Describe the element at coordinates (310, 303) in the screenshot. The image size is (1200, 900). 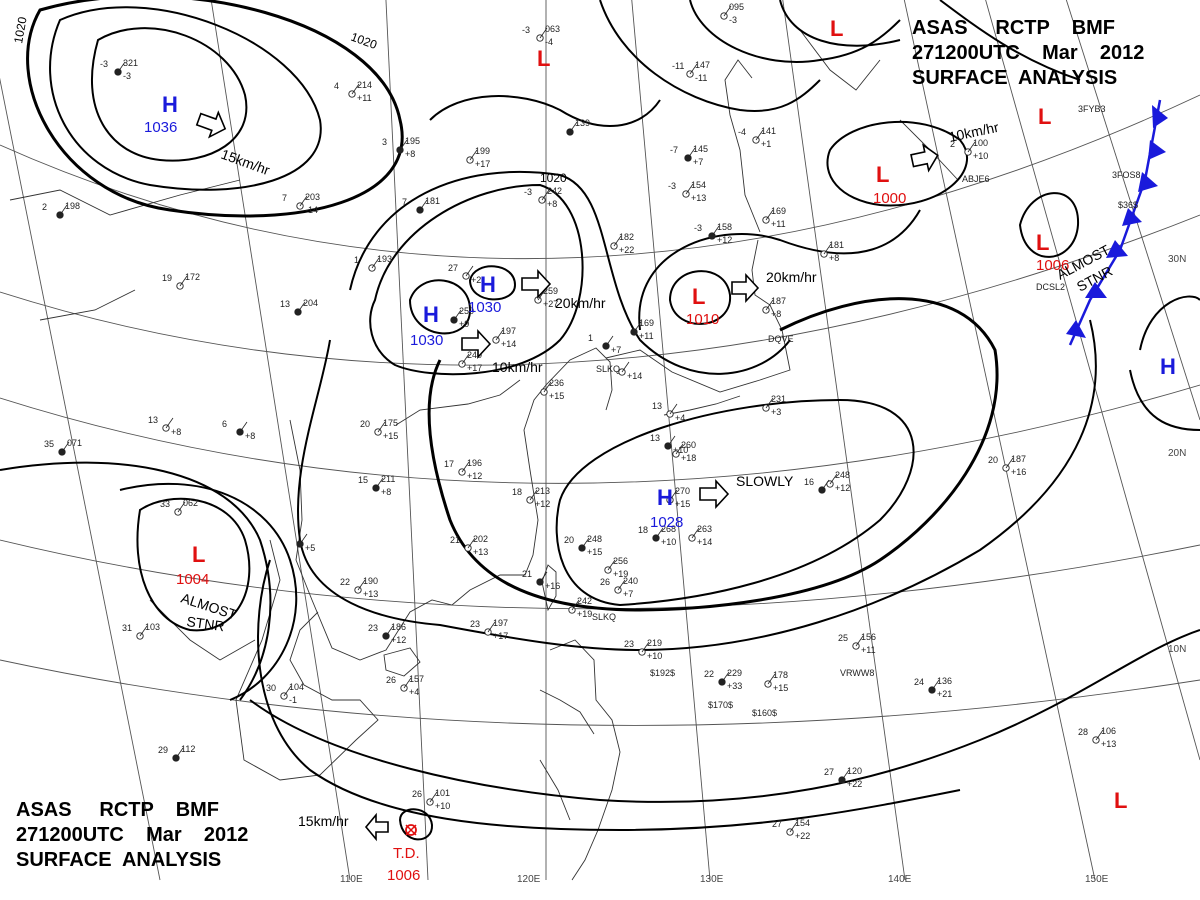
I see `station-pressure: 204` at that location.